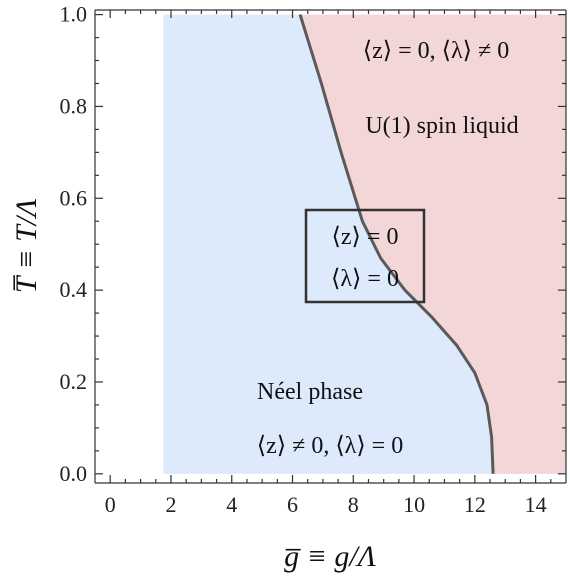 The height and width of the screenshot is (576, 570). What do you see at coordinates (74, 381) in the screenshot?
I see `y-tick-label: 0.2` at bounding box center [74, 381].